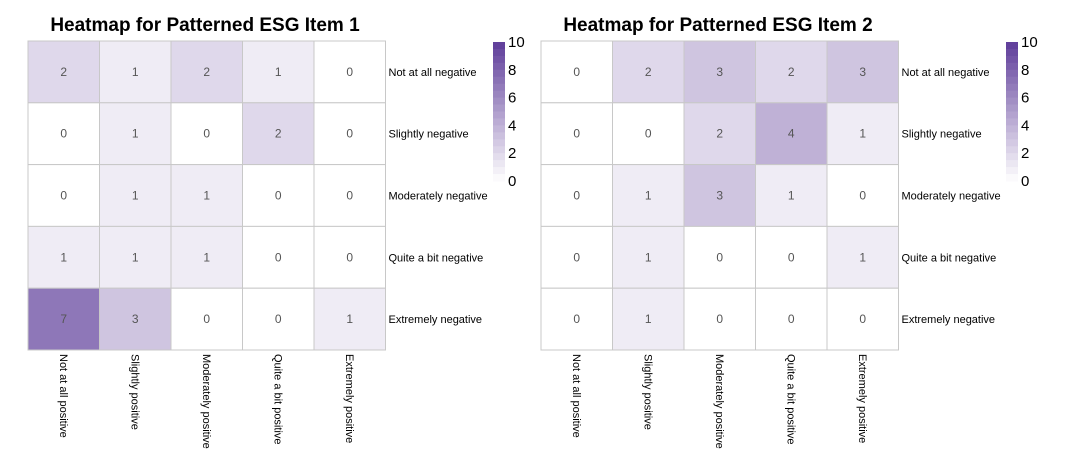  I want to click on heatmap-cell: 3, so click(719, 195).